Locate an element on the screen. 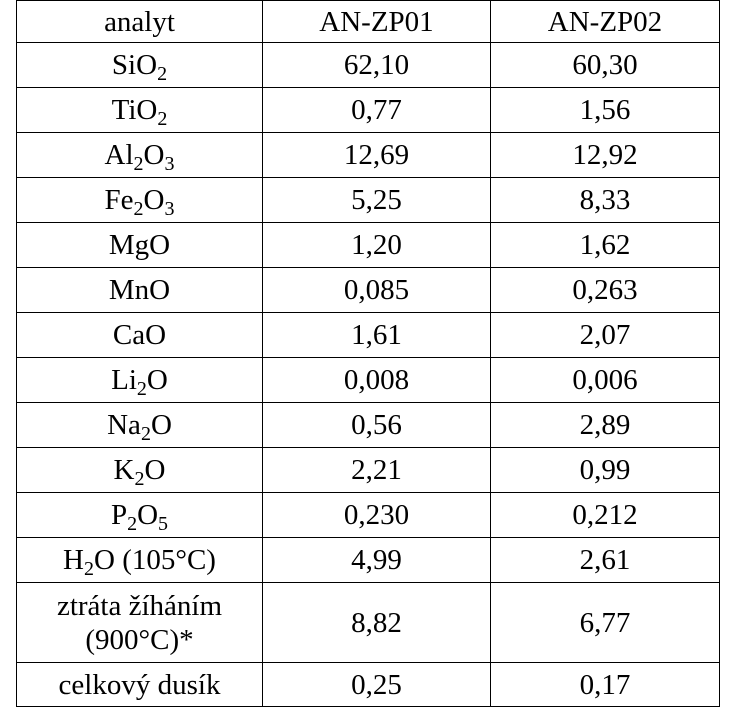  analyte-label: Al2O3 is located at coordinates (139, 155).